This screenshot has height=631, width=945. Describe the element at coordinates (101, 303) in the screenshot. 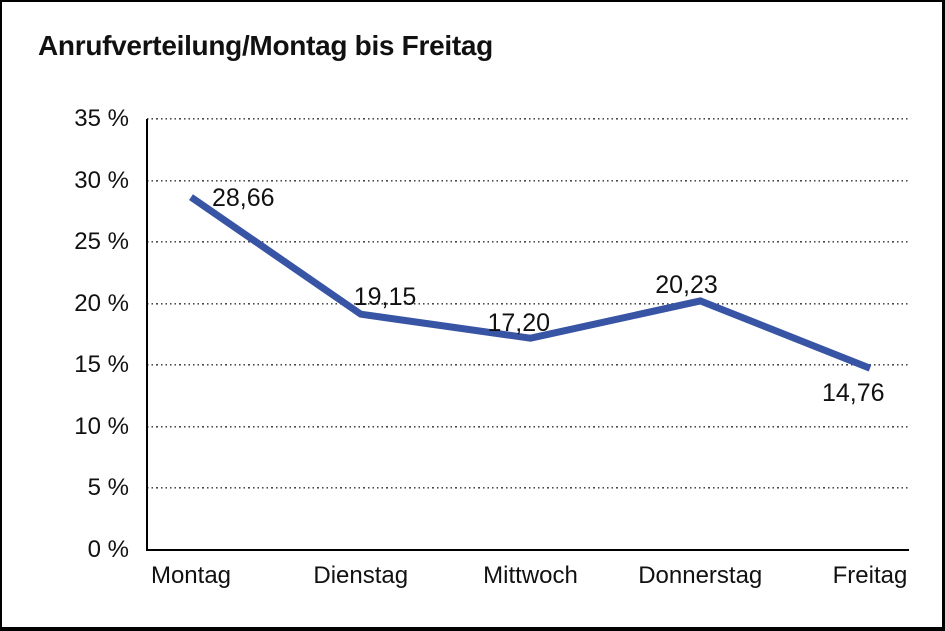

I see `y-axis-tick-label: 20 %` at that location.